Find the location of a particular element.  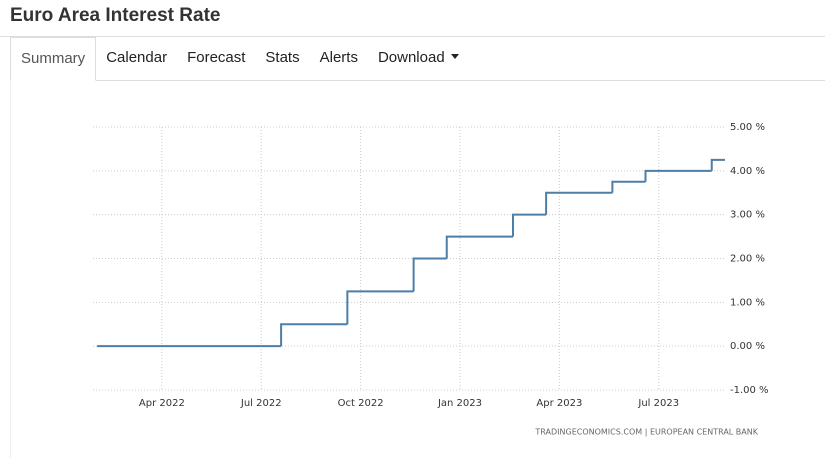

y-tick-label: 1.00 % is located at coordinates (747, 302).